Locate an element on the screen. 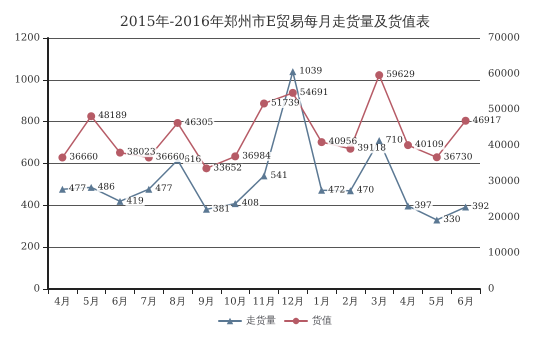 The width and height of the screenshot is (550, 343). x-tick-label: 11月 is located at coordinates (264, 302).